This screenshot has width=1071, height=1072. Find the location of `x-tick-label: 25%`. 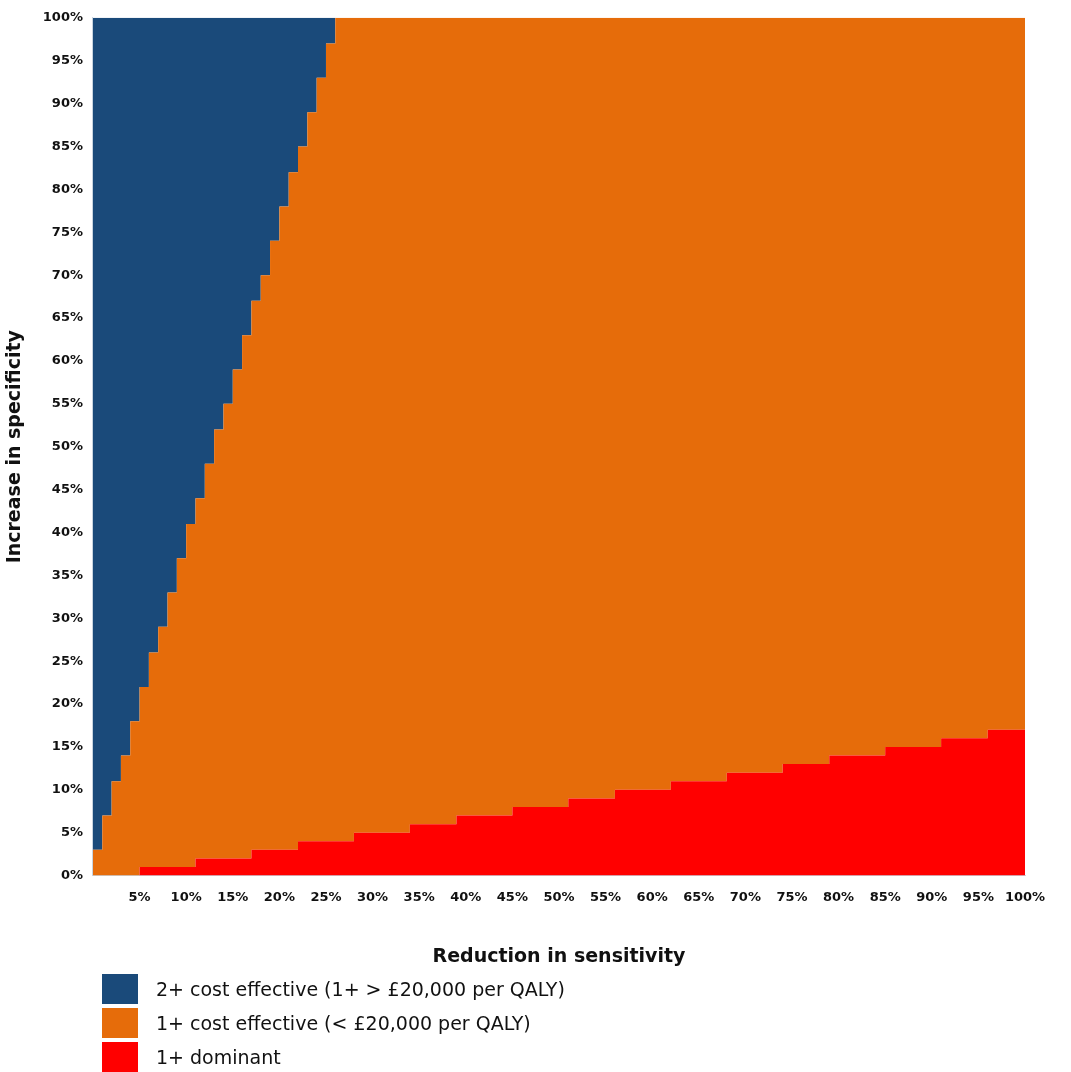

x-tick-label: 25% is located at coordinates (326, 896).